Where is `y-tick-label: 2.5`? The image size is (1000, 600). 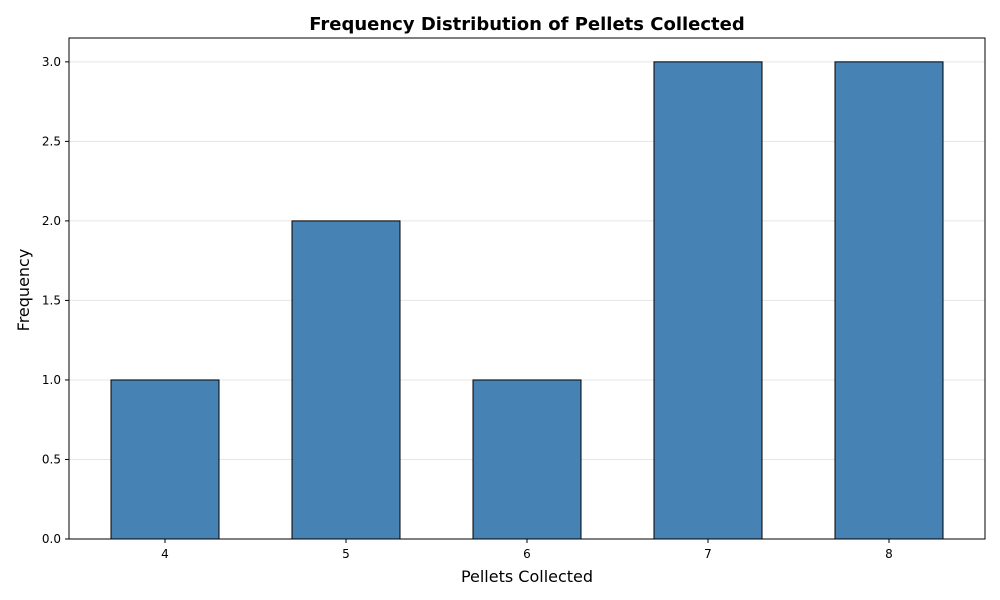 y-tick-label: 2.5 is located at coordinates (51, 141).